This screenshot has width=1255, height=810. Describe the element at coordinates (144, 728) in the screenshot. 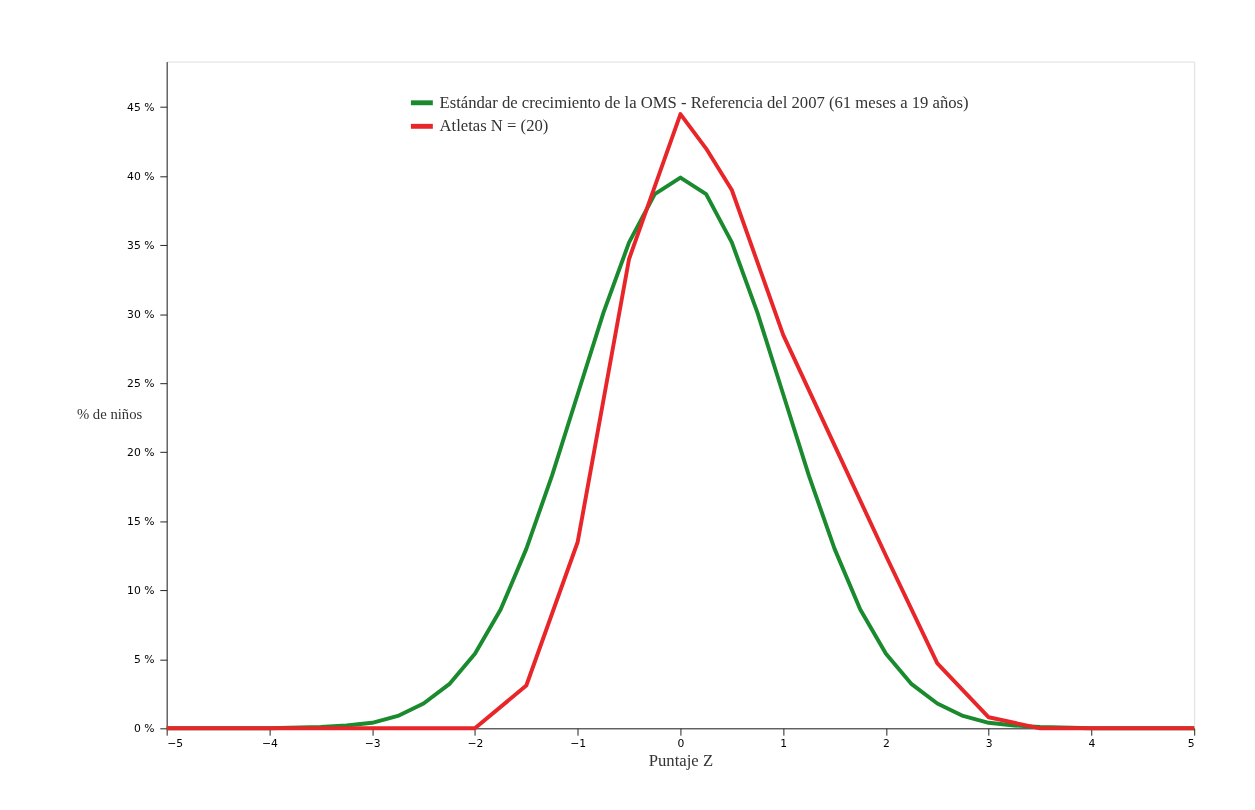

I see `y-tick-label: 0 %` at that location.